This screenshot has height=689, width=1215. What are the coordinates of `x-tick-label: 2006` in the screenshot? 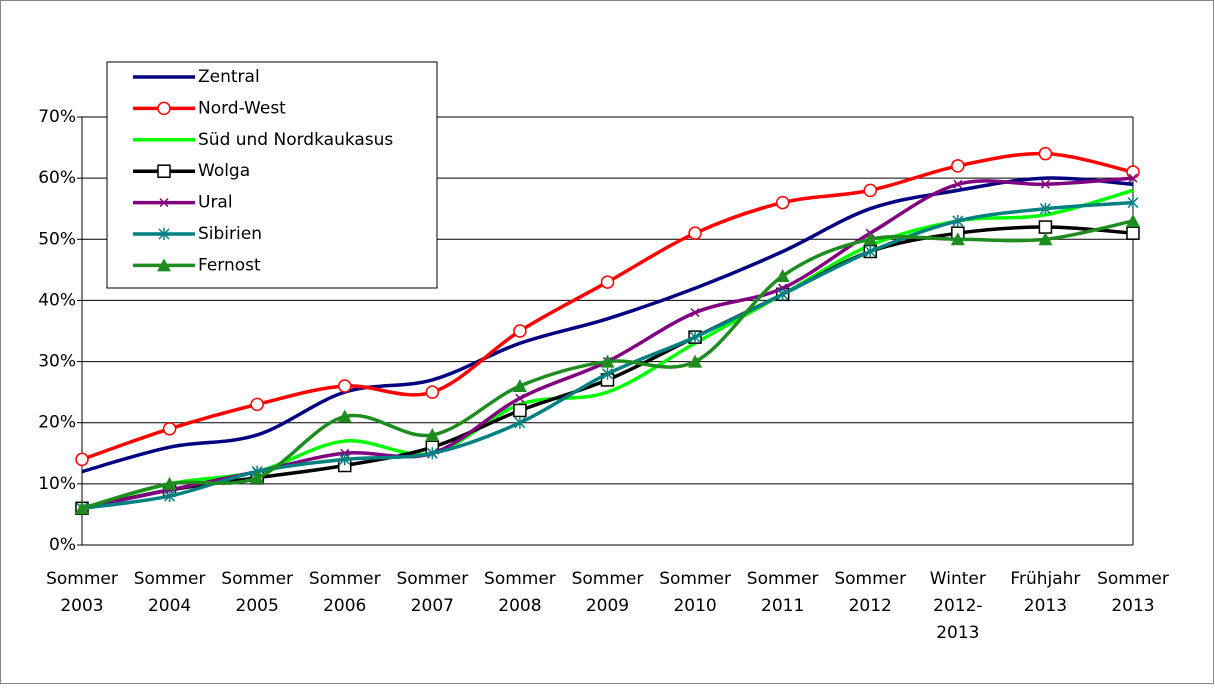 It's located at (344, 606).